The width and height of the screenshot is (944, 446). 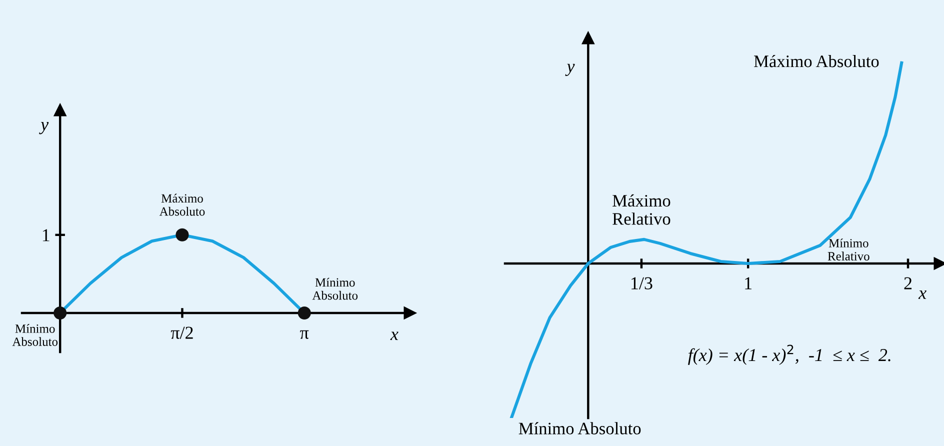 I want to click on annotation: Máximo Relativo, so click(x=641, y=209).